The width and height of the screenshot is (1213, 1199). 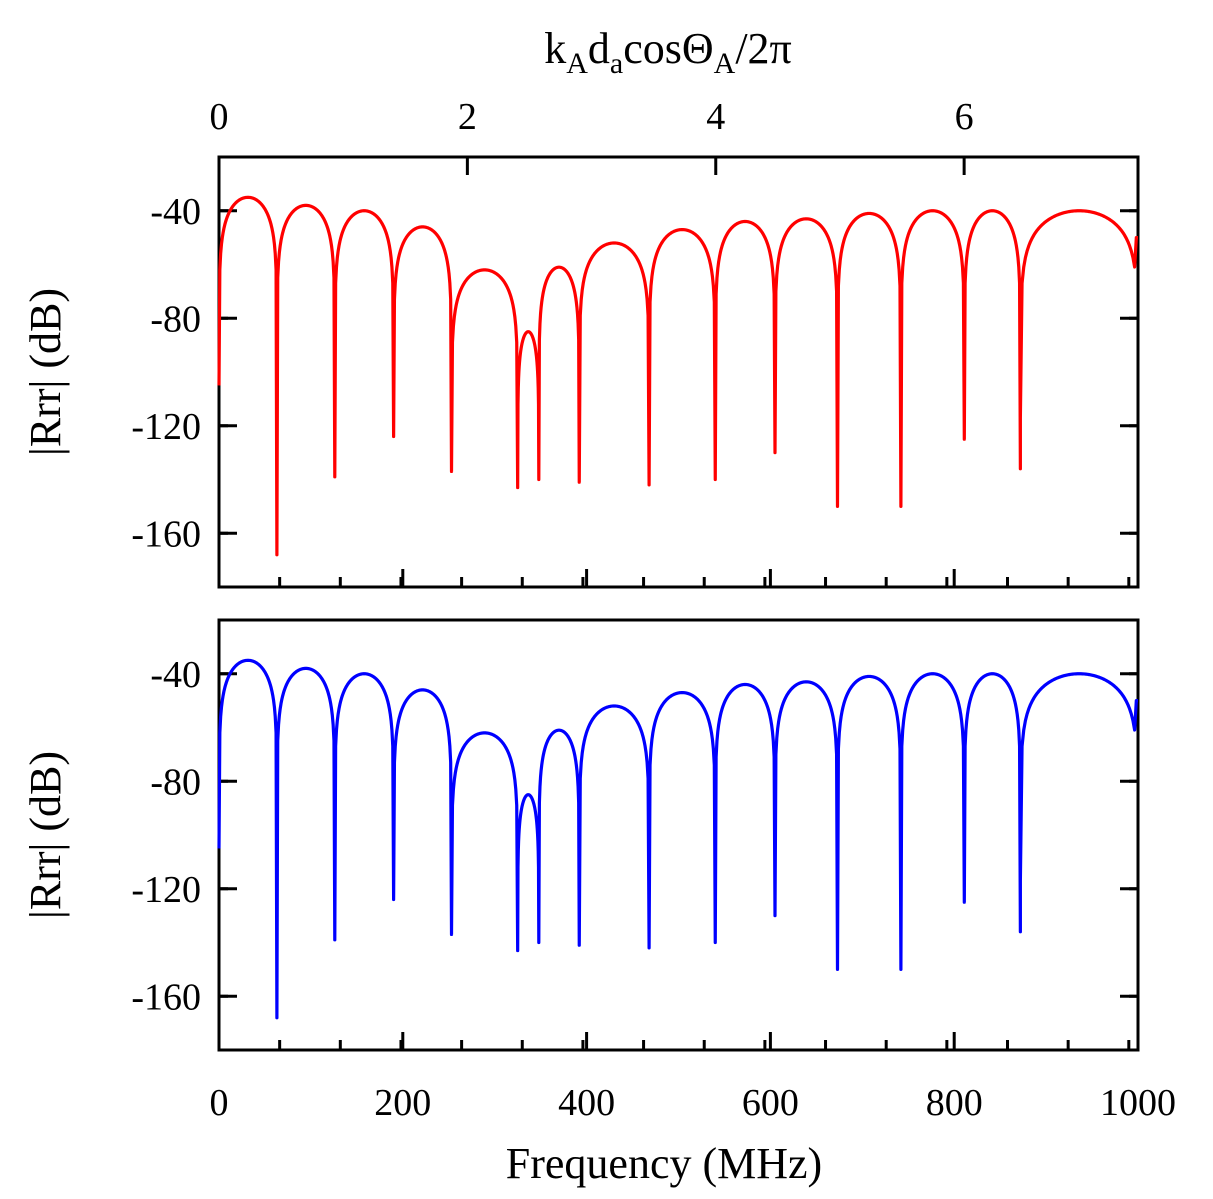 What do you see at coordinates (725, 63) in the screenshot?
I see `top-axis-title-sub-3: A` at bounding box center [725, 63].